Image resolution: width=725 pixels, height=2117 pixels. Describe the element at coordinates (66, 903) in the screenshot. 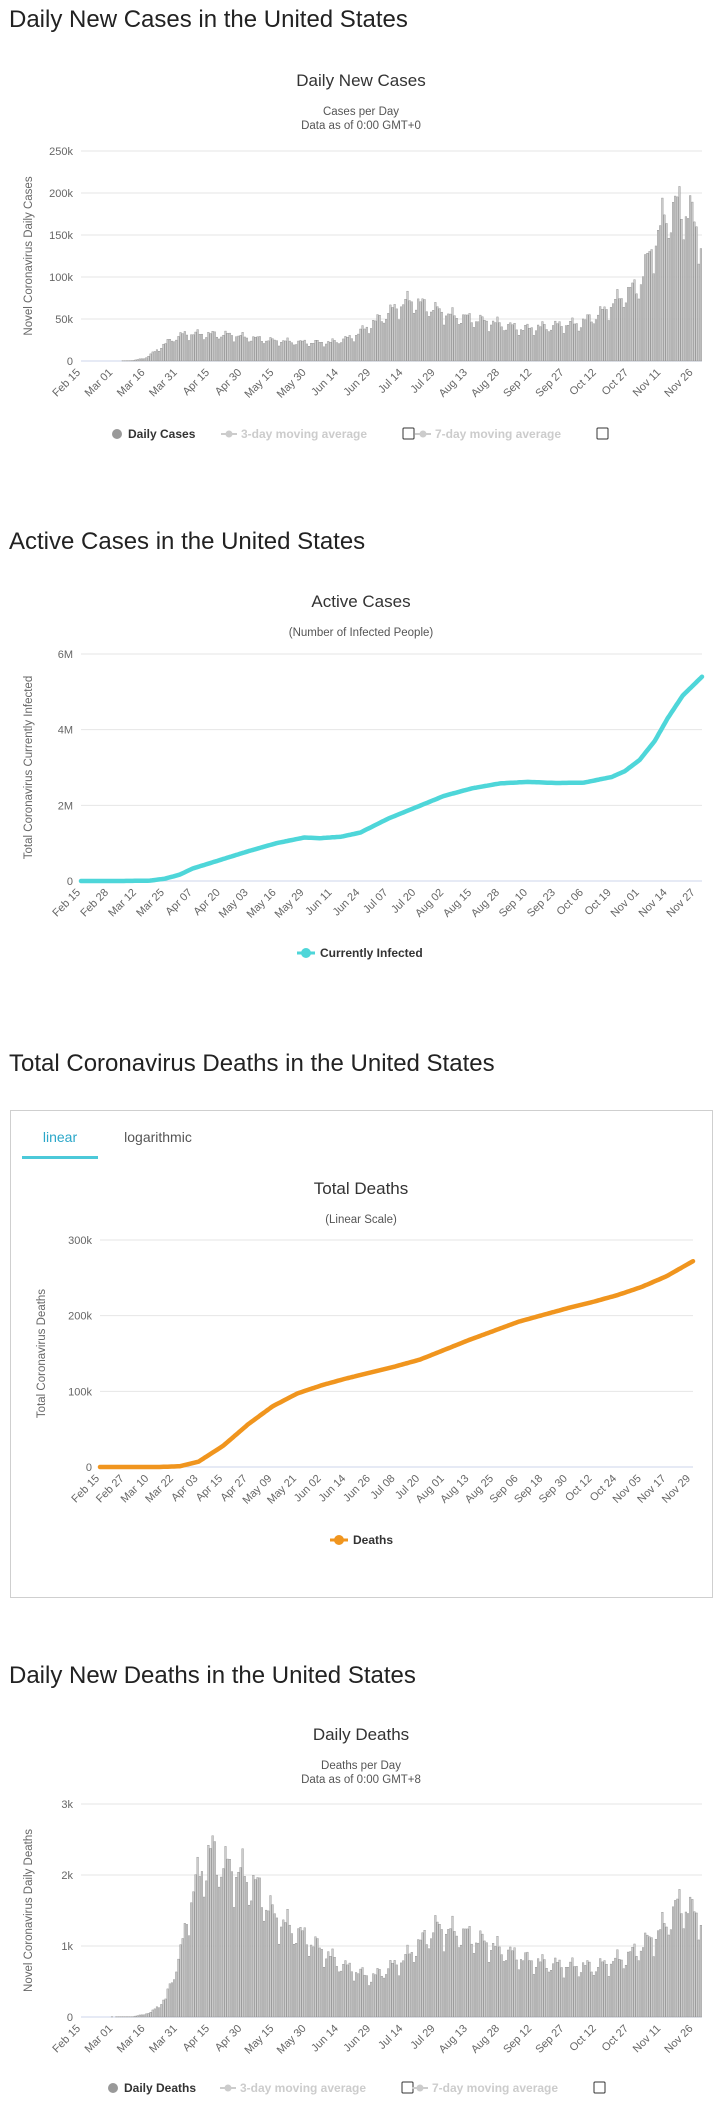

I see `x-tick-label: Feb 15` at that location.